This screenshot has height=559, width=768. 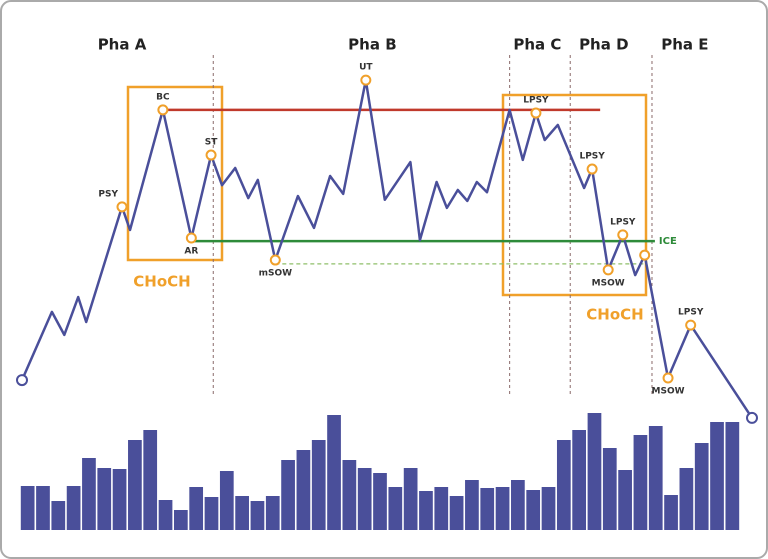 What do you see at coordinates (163, 97) in the screenshot?
I see `annotation: BC` at bounding box center [163, 97].